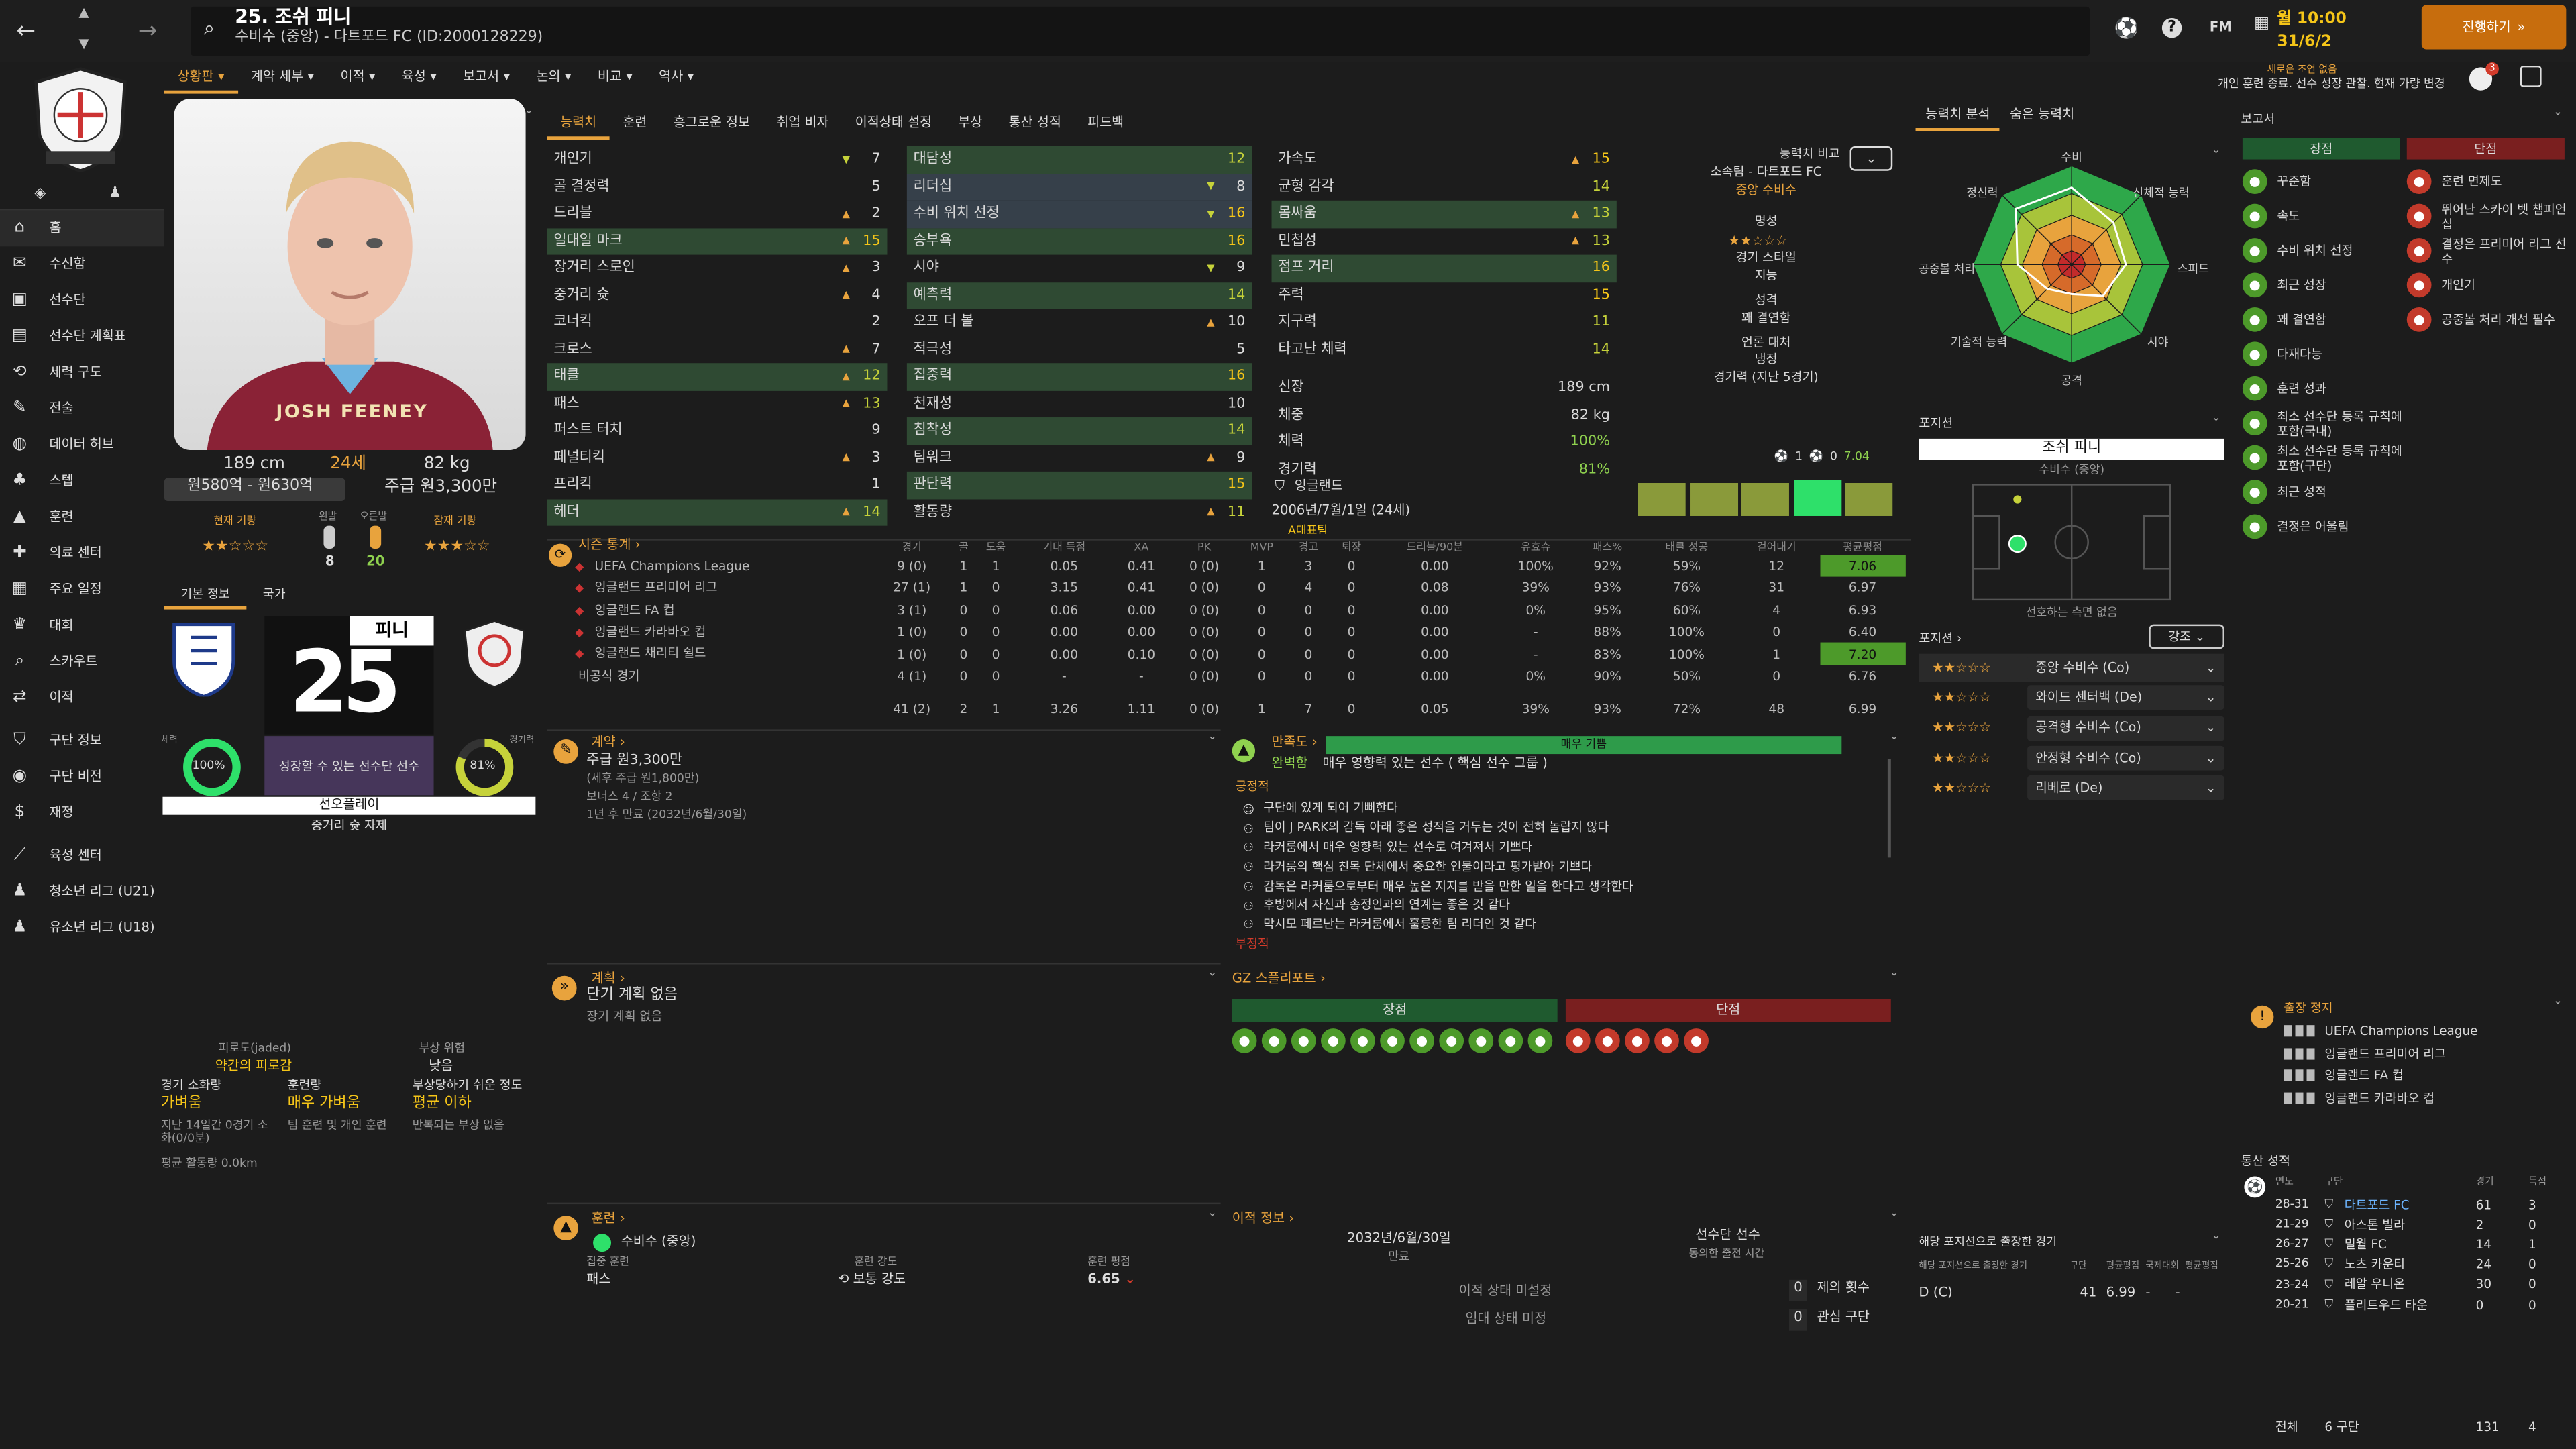 Image resolution: width=2576 pixels, height=1449 pixels. Describe the element at coordinates (26, 31) in the screenshot. I see `back-icon: ←` at that location.